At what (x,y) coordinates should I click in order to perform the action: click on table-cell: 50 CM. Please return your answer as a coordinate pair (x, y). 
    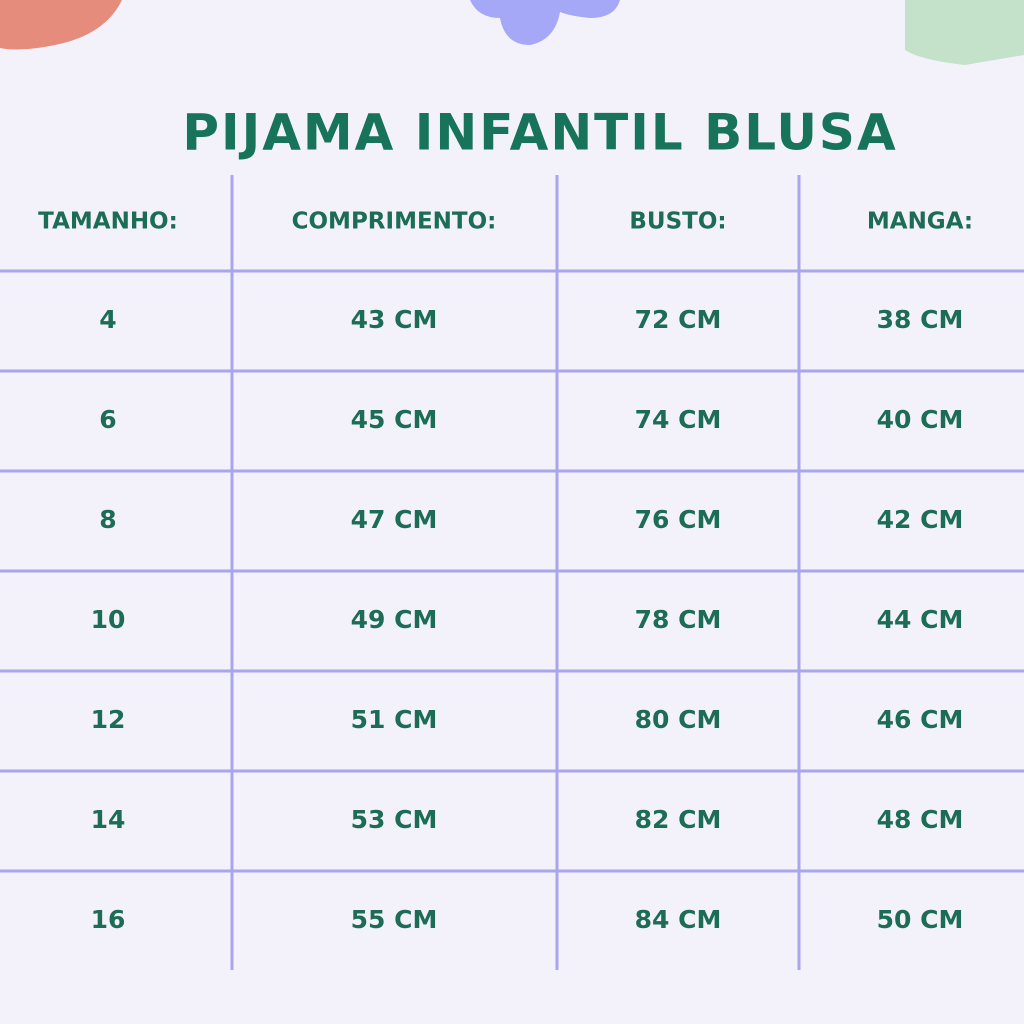
    Looking at the image, I should click on (920, 919).